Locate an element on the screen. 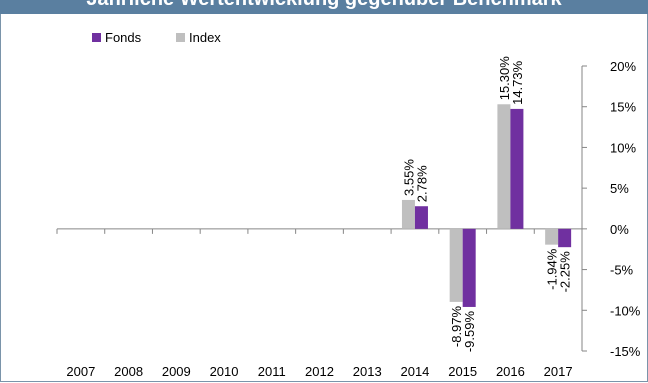 Image resolution: width=648 pixels, height=383 pixels. legend-swatch-index is located at coordinates (180, 37).